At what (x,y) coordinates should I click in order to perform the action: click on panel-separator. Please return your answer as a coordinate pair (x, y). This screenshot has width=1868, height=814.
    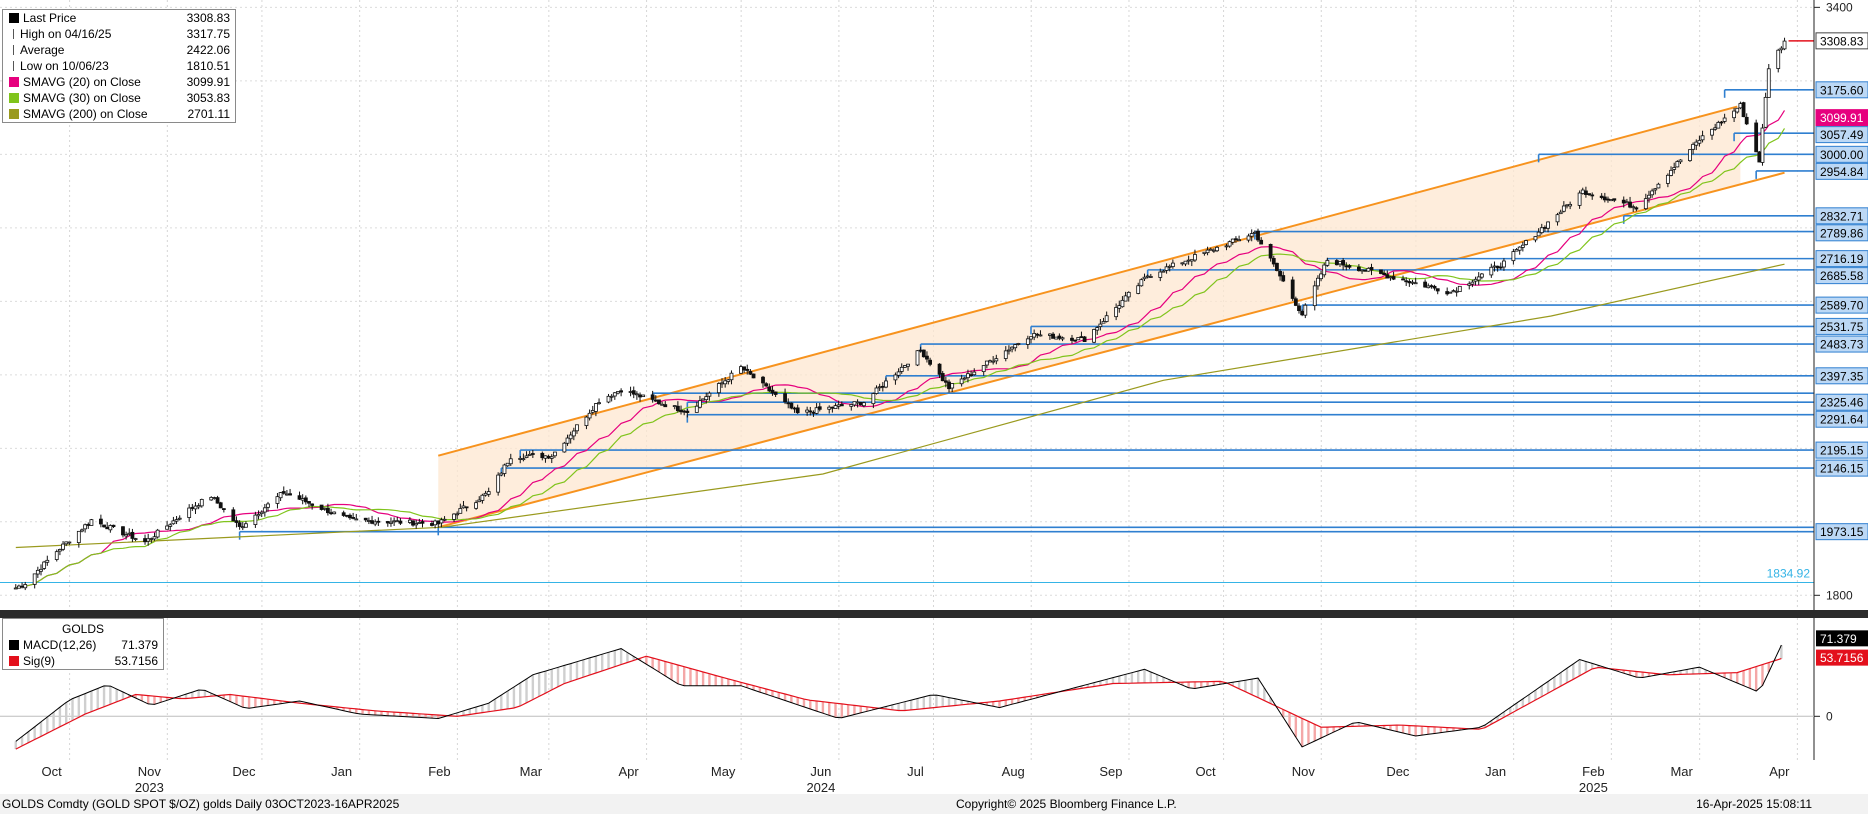
    Looking at the image, I should click on (934, 614).